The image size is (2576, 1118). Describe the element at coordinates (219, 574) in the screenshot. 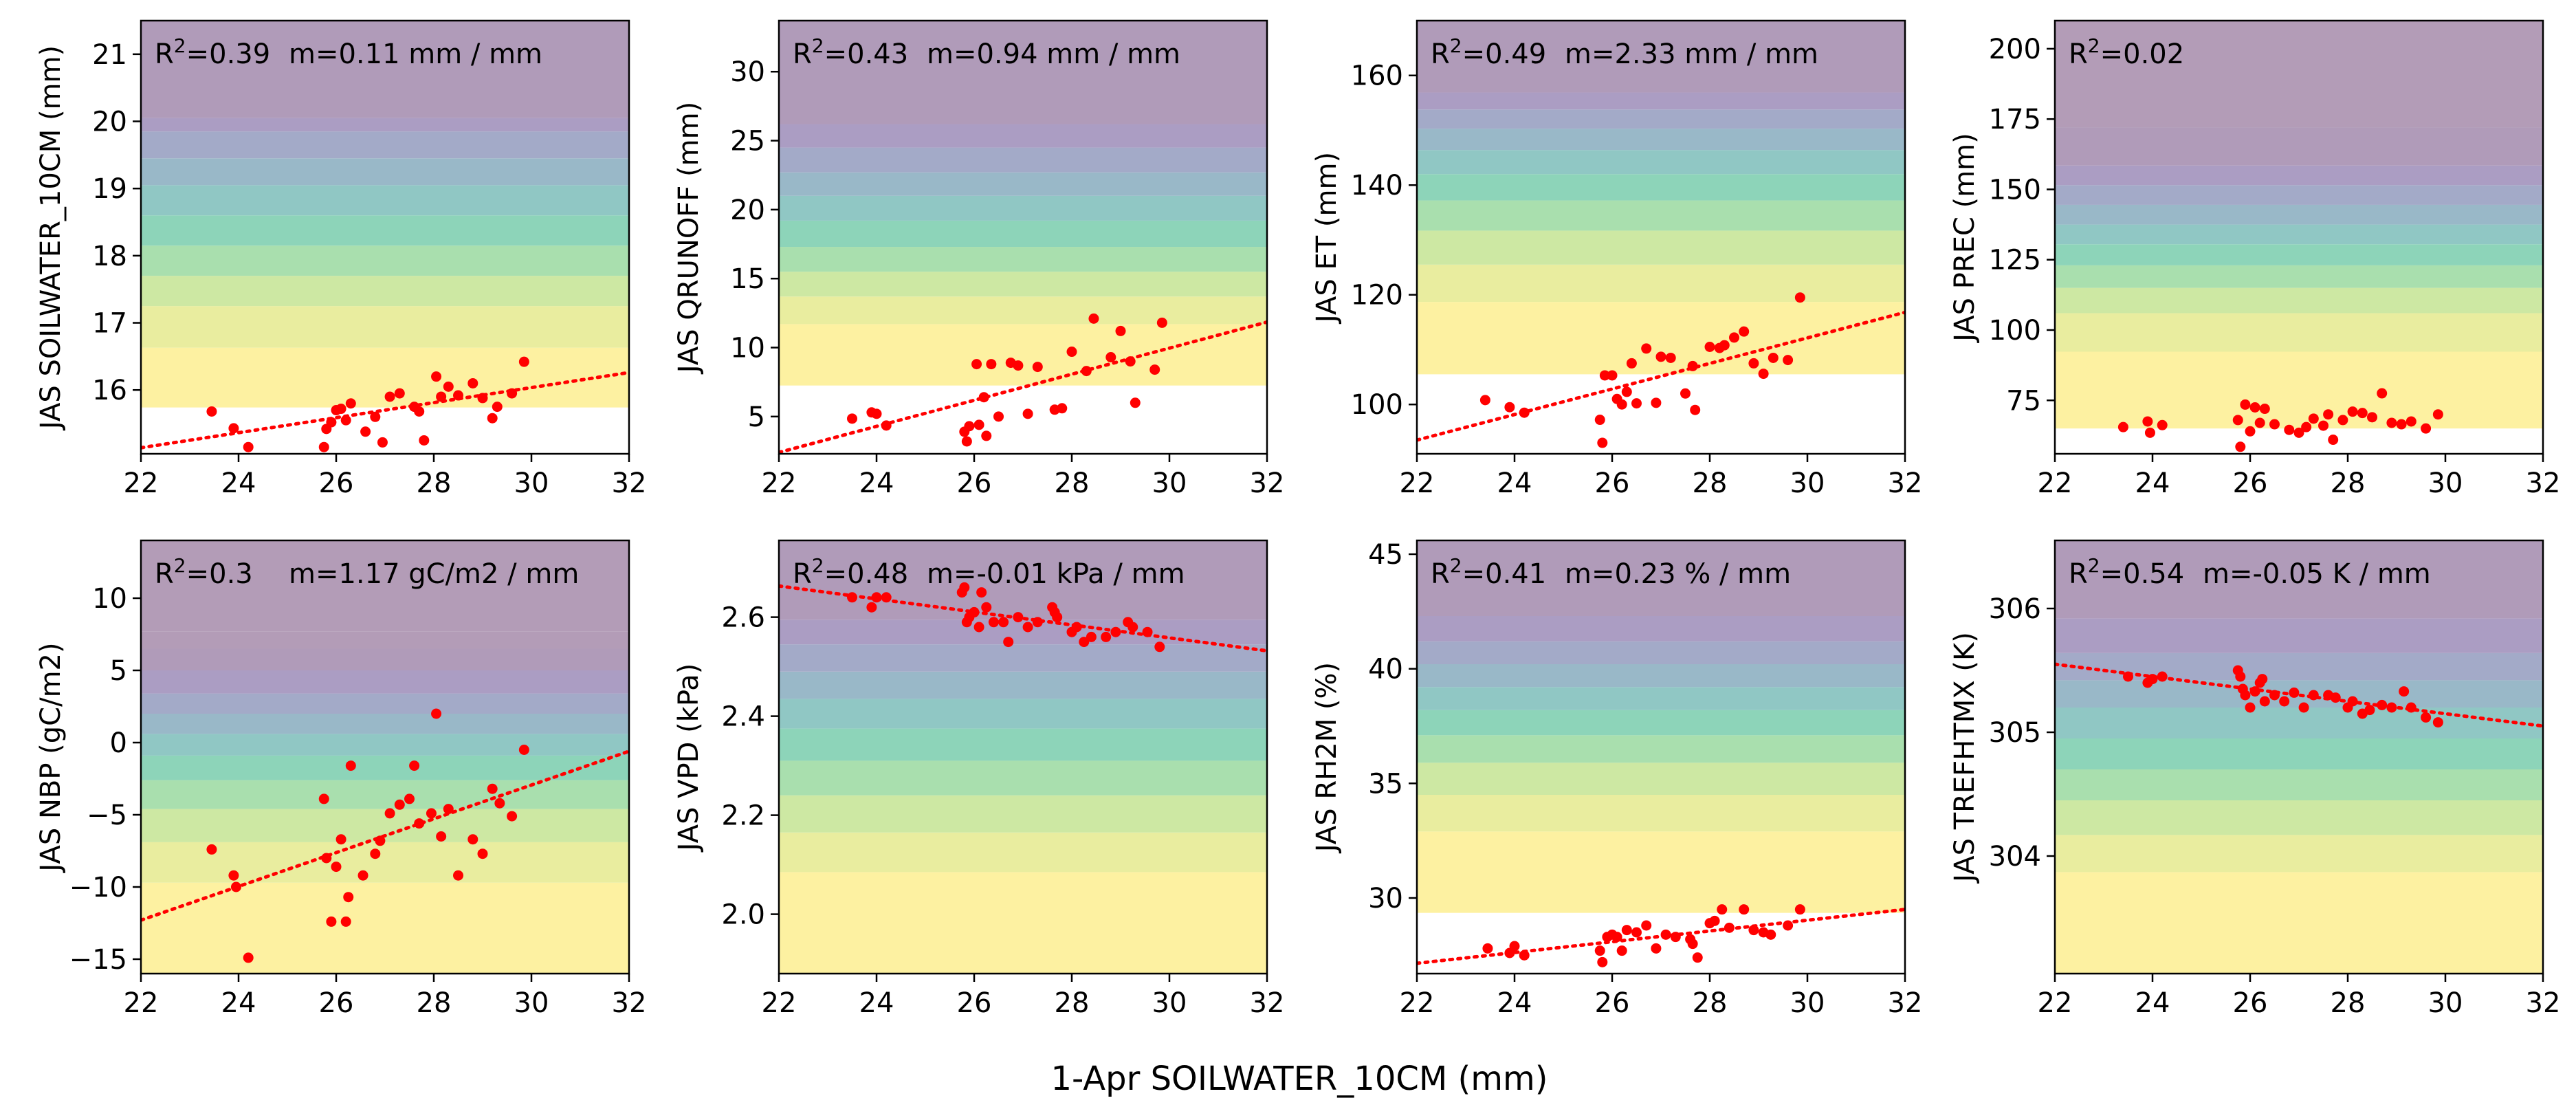

I see `r2-value: =0.3` at that location.